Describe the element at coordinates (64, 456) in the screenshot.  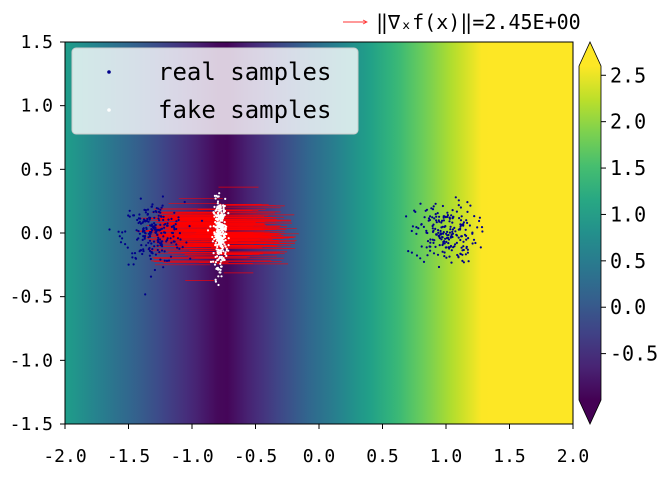
I see `x-tick-label: -2.0` at that location.